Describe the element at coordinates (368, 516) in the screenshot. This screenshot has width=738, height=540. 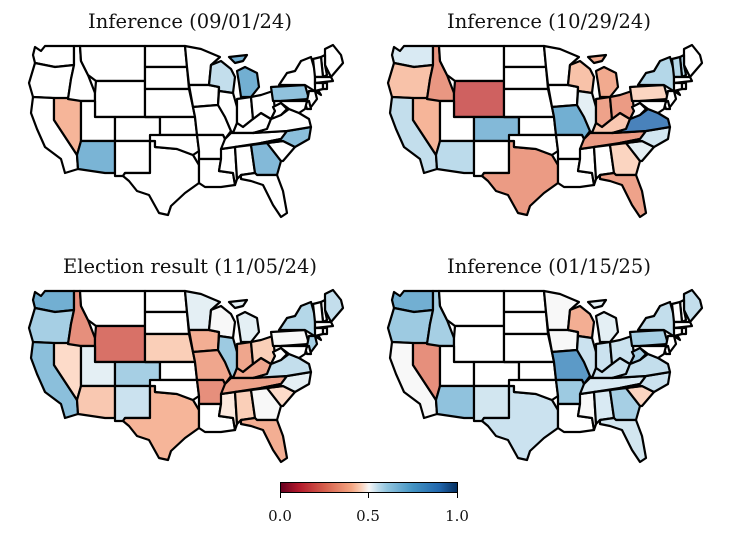
I see `colorbar-tick-label: 0.5` at that location.